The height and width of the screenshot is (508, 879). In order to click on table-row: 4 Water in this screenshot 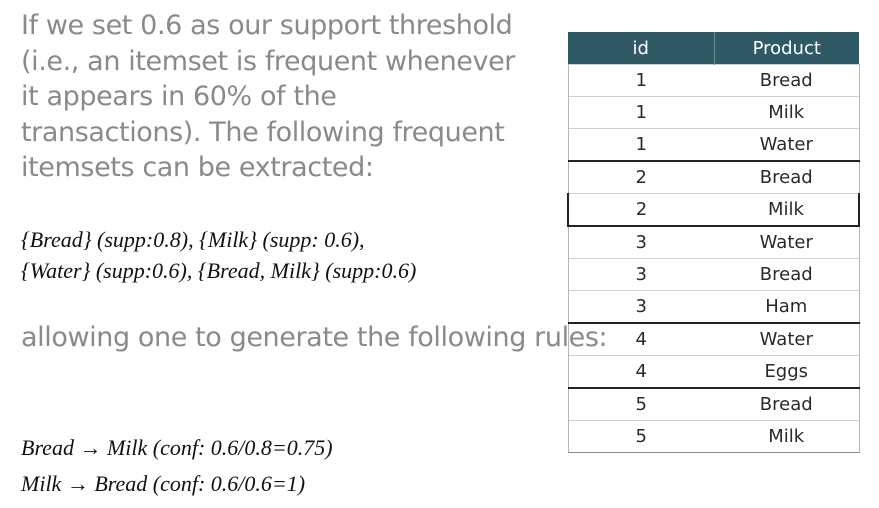, I will do `click(713, 339)`.